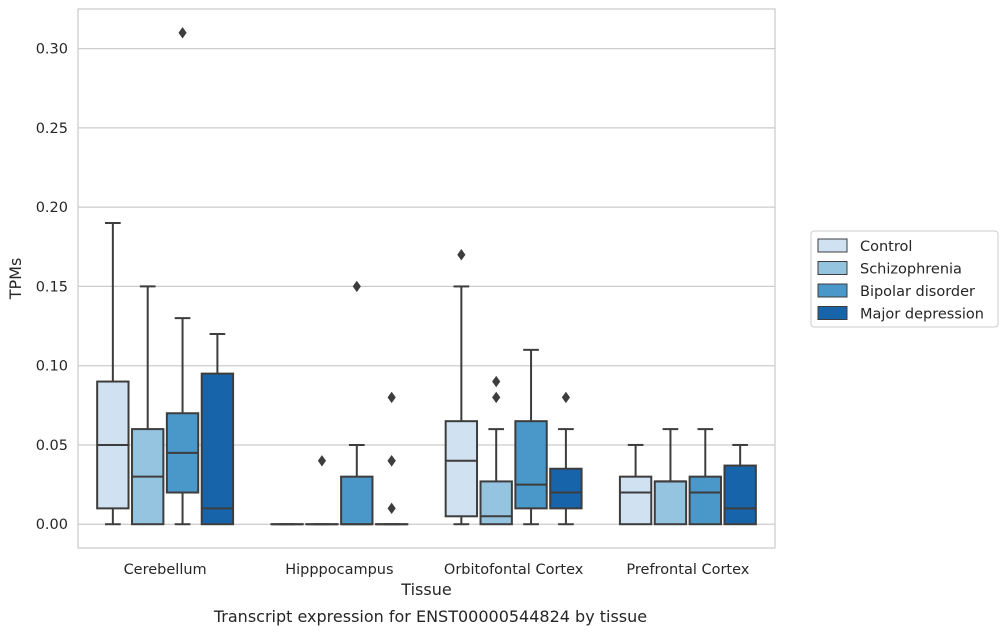 Image resolution: width=1007 pixels, height=634 pixels. What do you see at coordinates (514, 570) in the screenshot?
I see `x-tick-label-orbitofontal-cortex: Orbitofontal Cortex` at bounding box center [514, 570].